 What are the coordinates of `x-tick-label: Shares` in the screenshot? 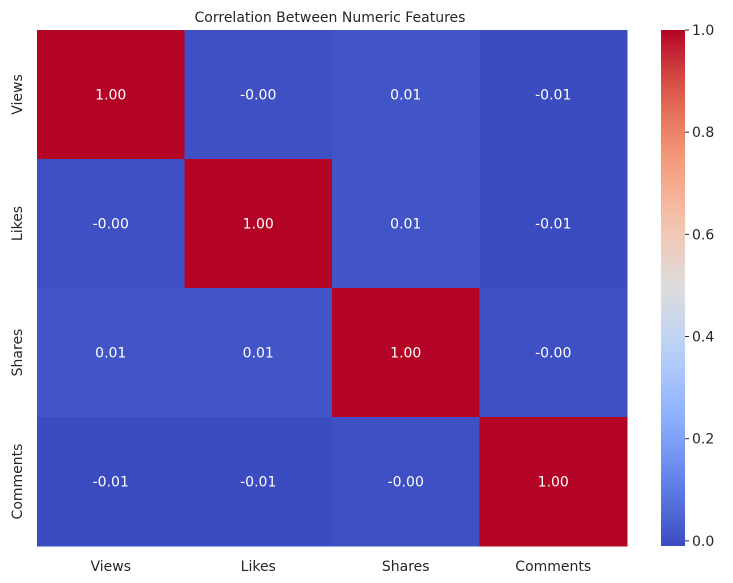 It's located at (406, 567).